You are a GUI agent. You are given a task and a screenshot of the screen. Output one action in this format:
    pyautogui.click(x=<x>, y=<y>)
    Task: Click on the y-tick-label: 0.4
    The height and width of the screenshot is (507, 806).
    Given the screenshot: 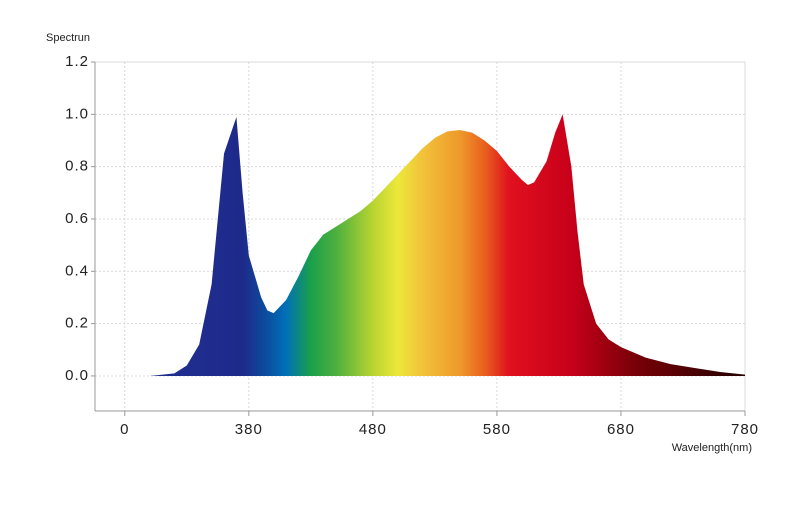 What is the action you would take?
    pyautogui.click(x=77, y=270)
    